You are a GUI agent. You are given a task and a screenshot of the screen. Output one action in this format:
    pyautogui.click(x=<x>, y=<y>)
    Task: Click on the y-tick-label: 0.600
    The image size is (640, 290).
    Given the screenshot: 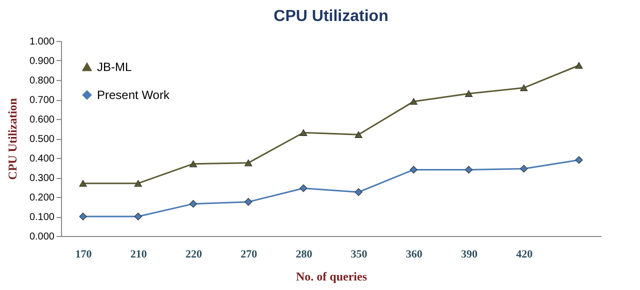 What is the action you would take?
    pyautogui.click(x=42, y=120)
    